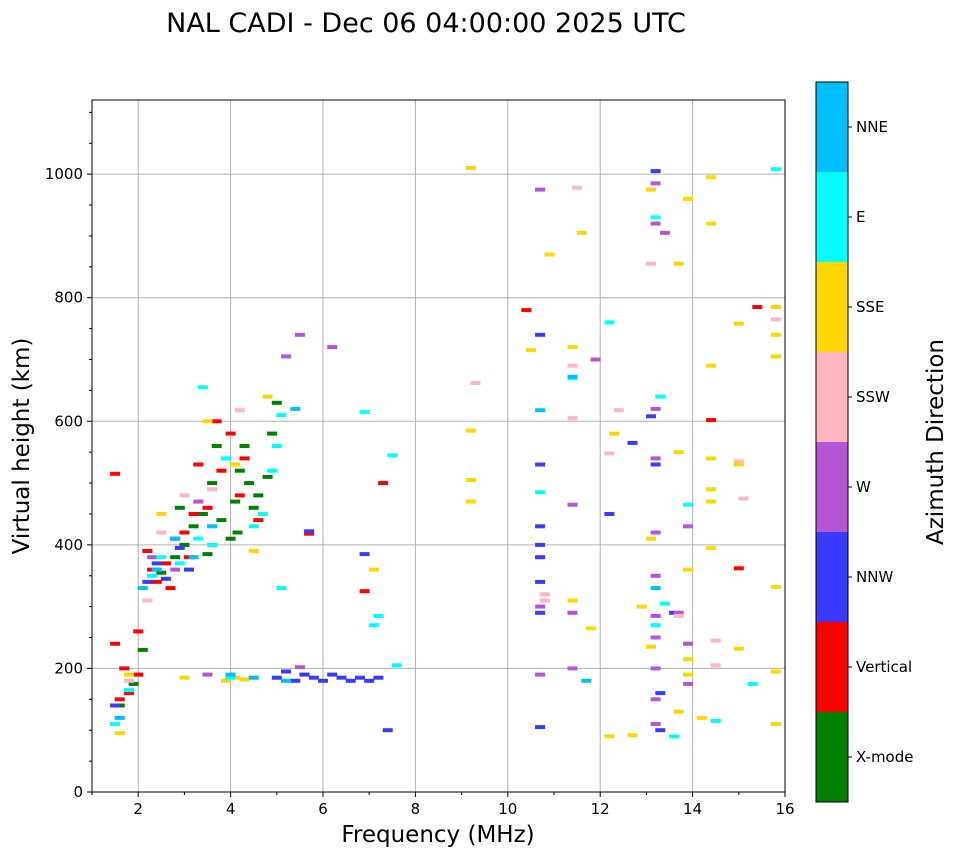  Describe the element at coordinates (68, 421) in the screenshot. I see `y-tick-label: 600` at that location.